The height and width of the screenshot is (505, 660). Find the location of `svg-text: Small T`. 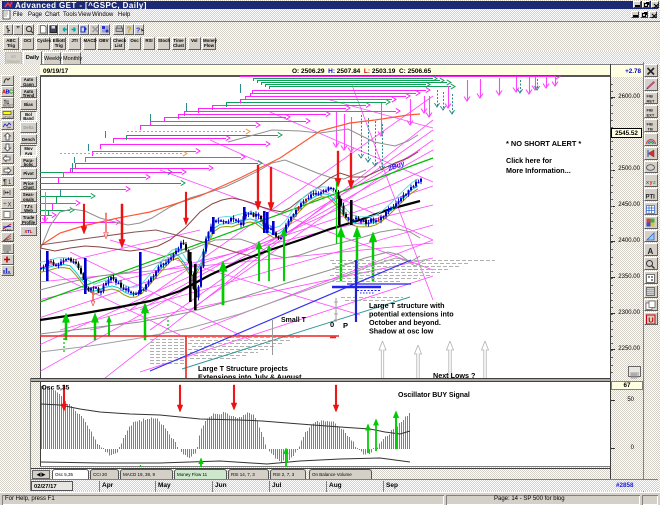

svg-text: Small T is located at coordinates (294, 320).